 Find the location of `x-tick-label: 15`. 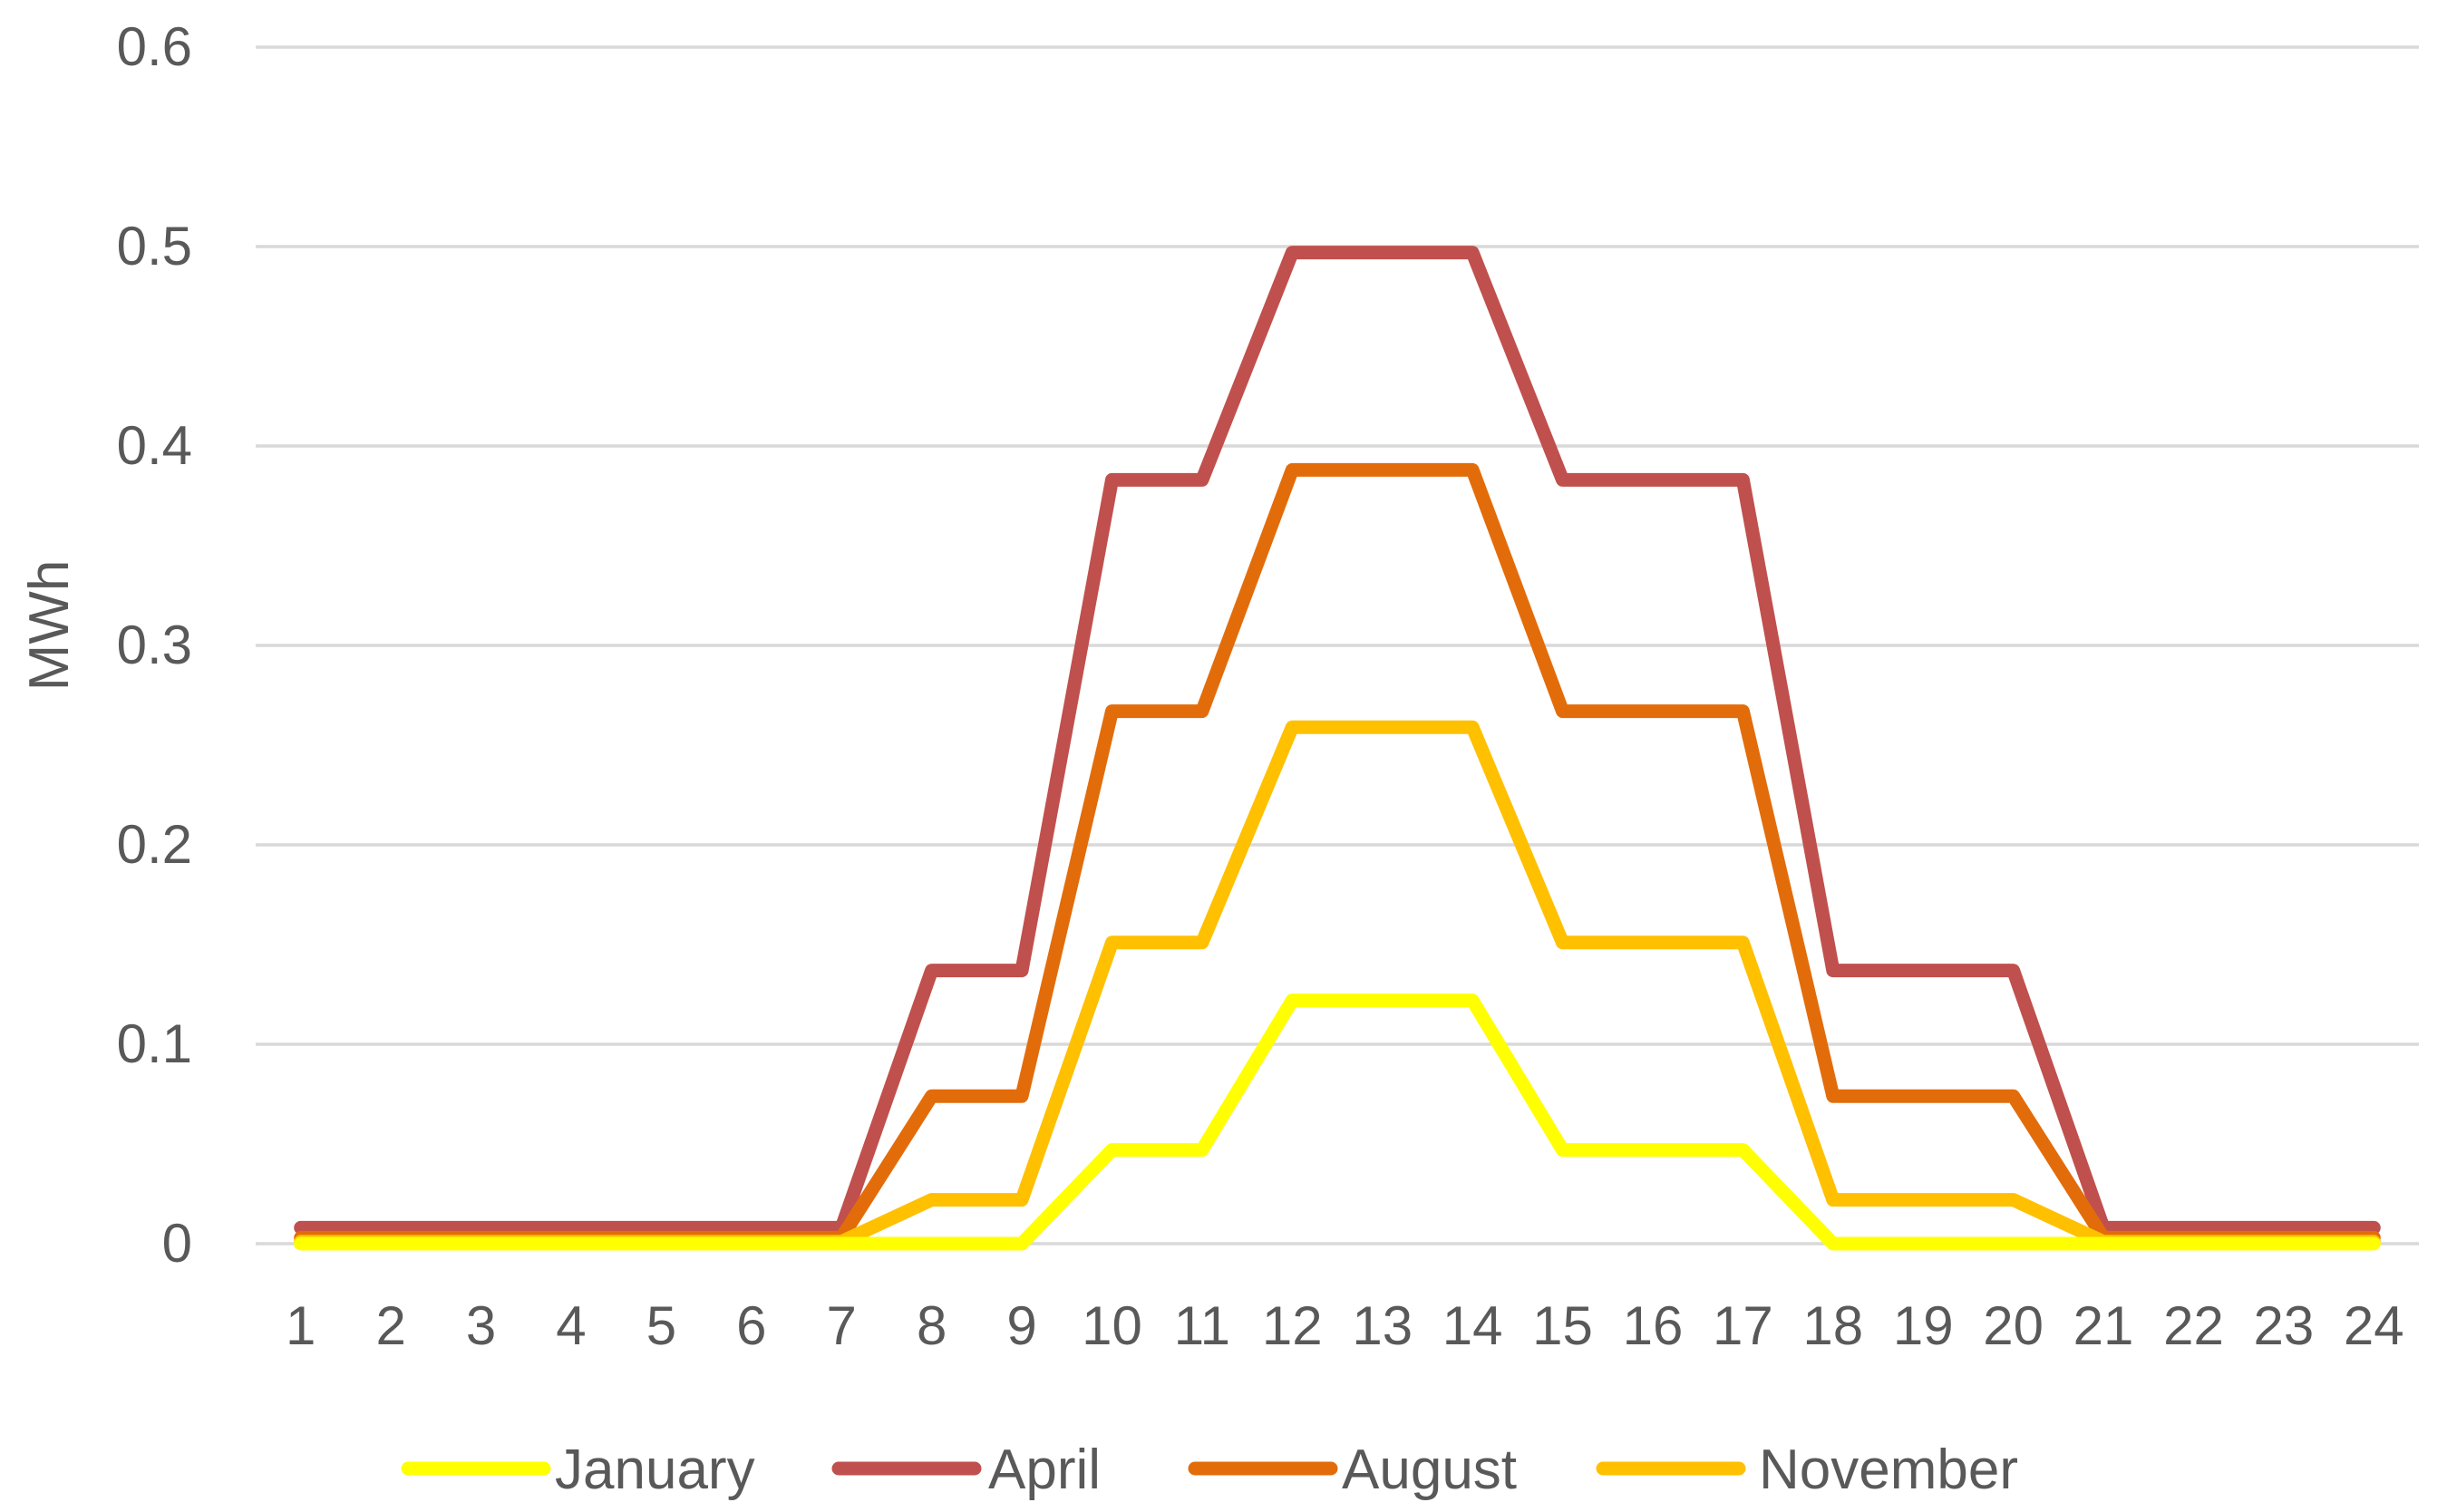

x-tick-label: 15 is located at coordinates (1562, 1326).